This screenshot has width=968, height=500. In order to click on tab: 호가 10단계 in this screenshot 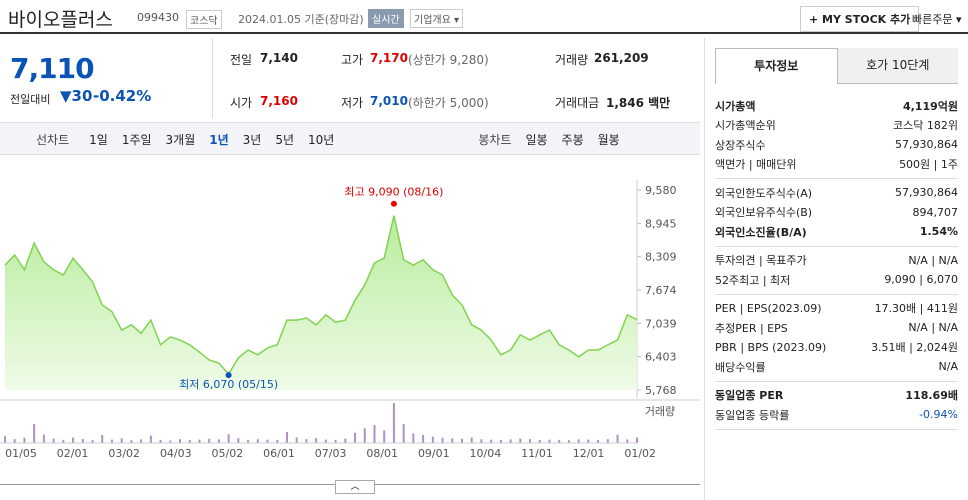, I will do `click(897, 66)`.